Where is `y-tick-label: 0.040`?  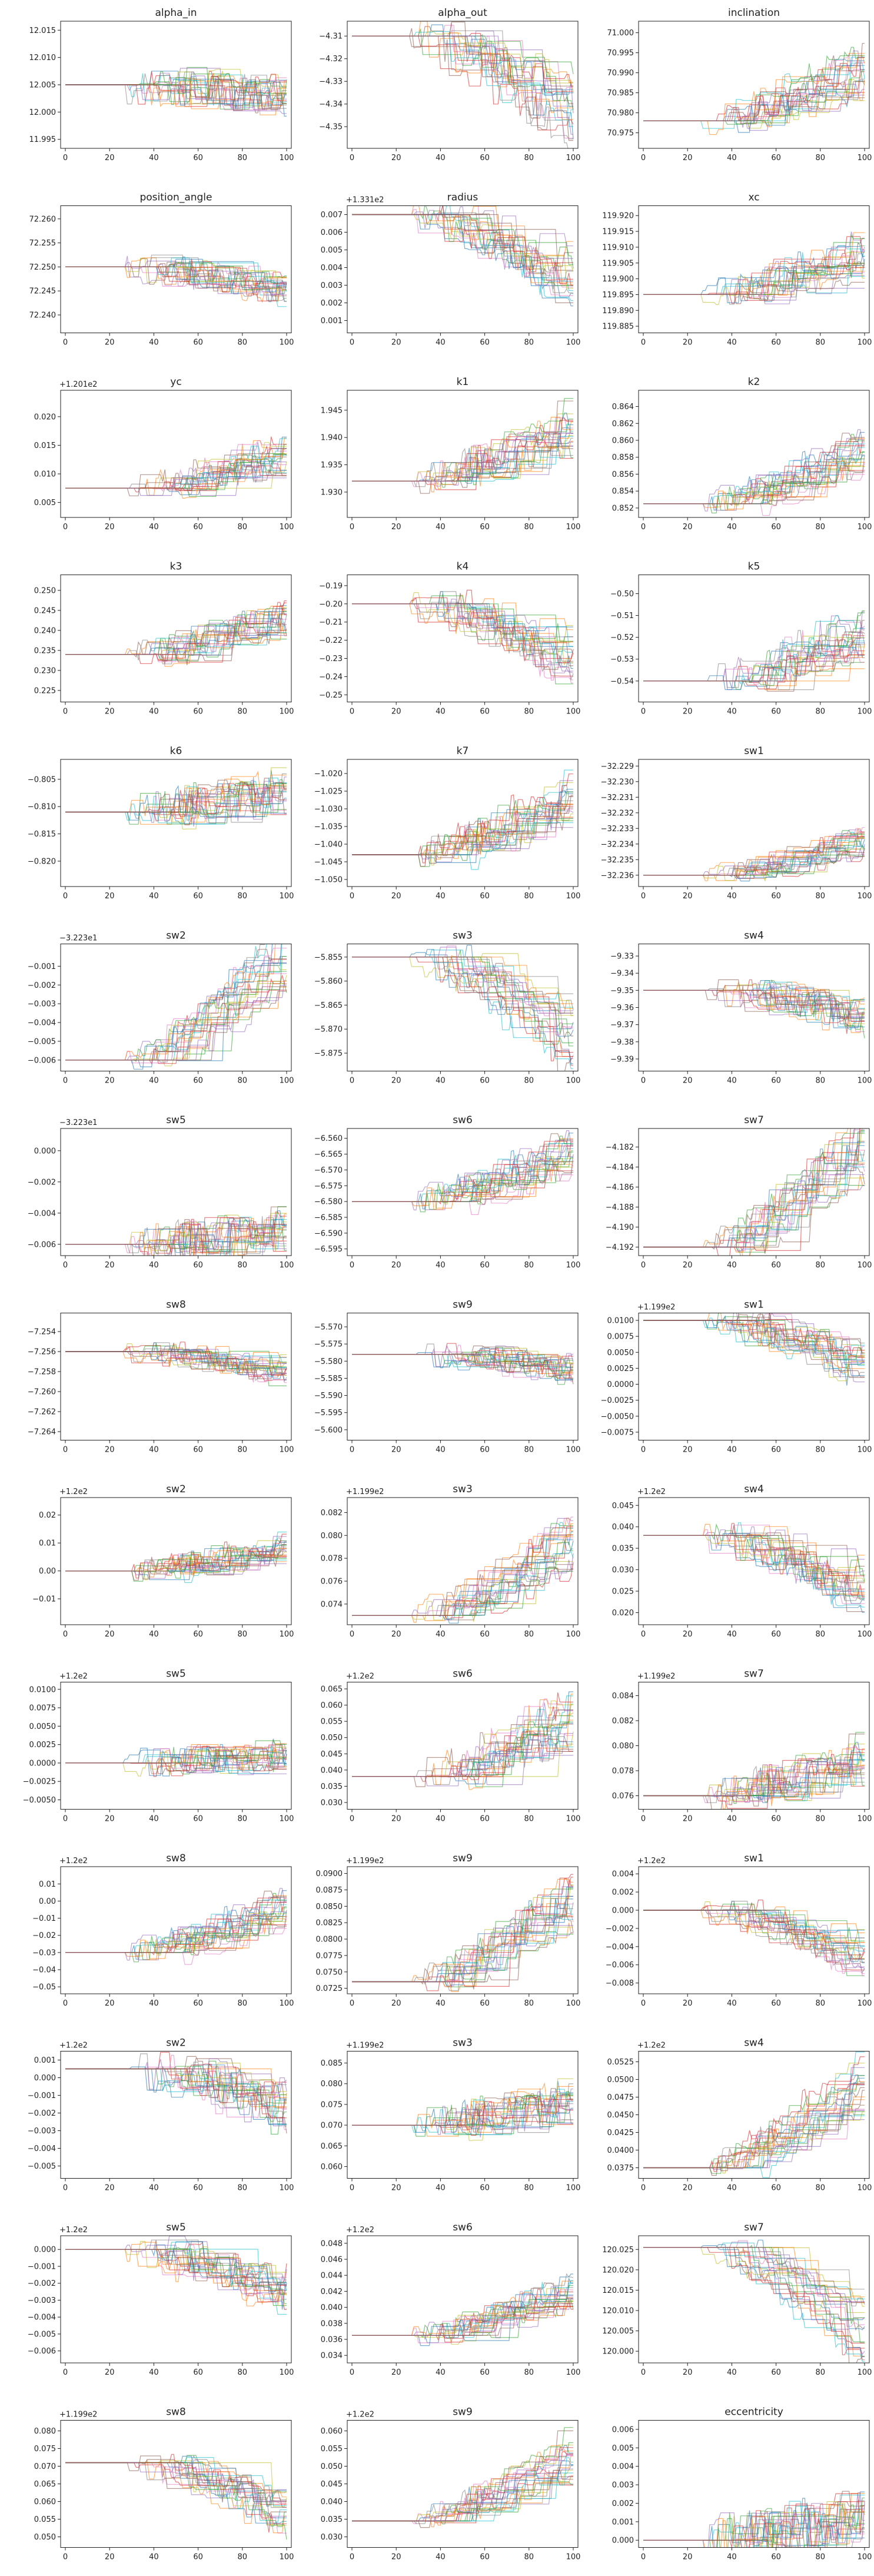
y-tick-label: 0.040 is located at coordinates (332, 2307).